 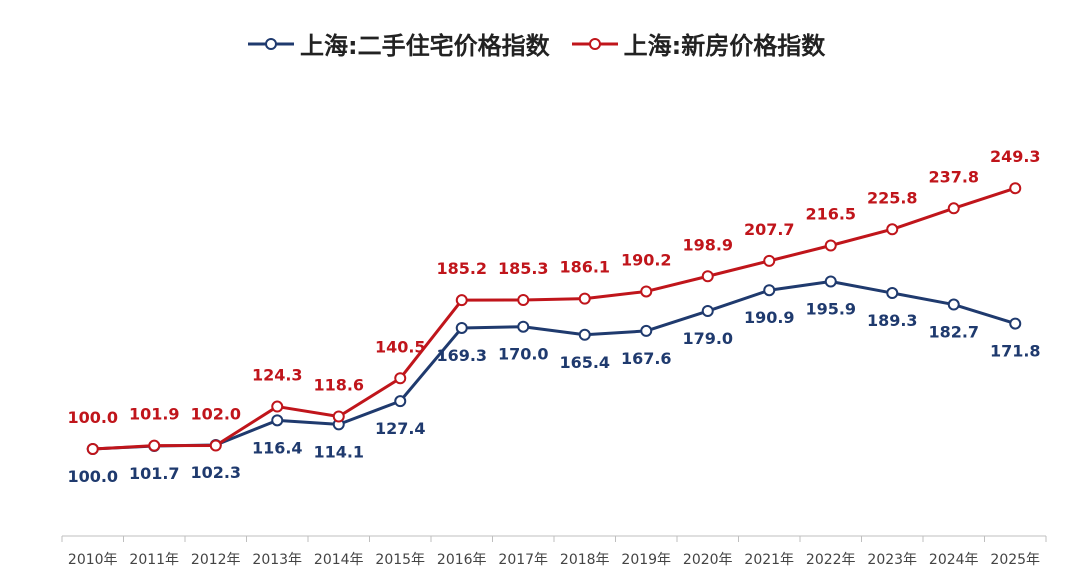 What do you see at coordinates (708, 560) in the screenshot?
I see `x-tick-label: 2020年` at bounding box center [708, 560].